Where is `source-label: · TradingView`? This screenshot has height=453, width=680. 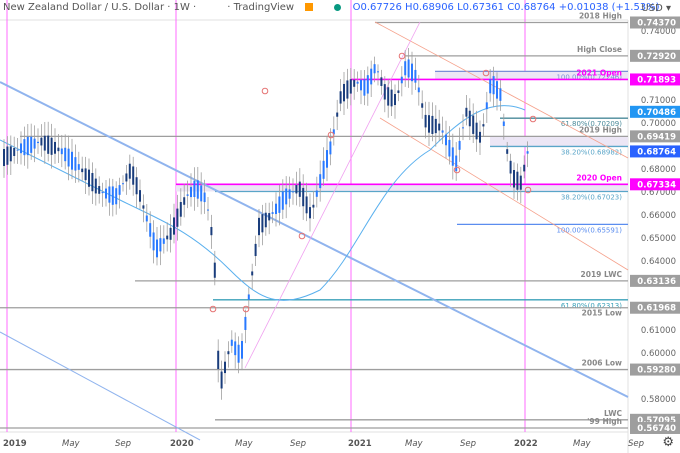
source-label: · TradingView is located at coordinates (261, 7).